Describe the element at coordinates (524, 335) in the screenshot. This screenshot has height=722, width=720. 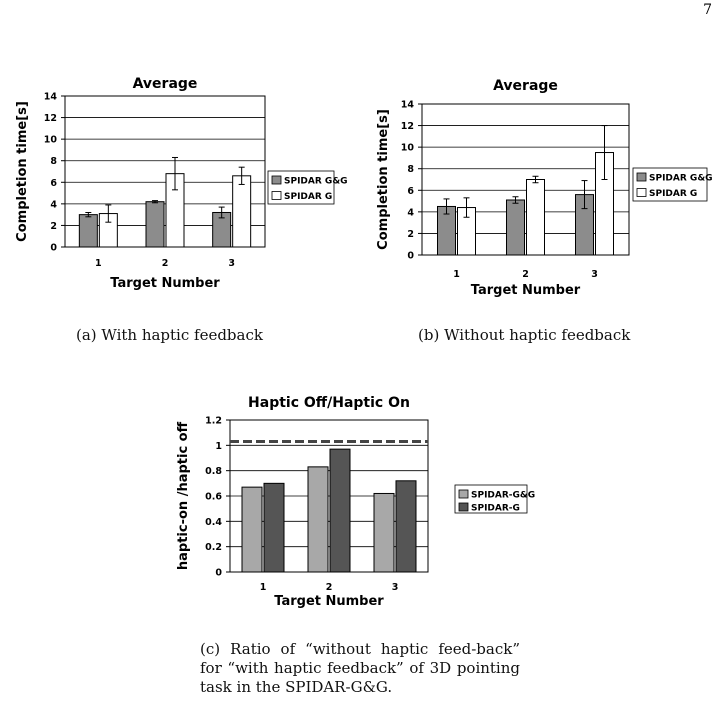
I see `caption-b: (b) Without haptic feedback` at that location.